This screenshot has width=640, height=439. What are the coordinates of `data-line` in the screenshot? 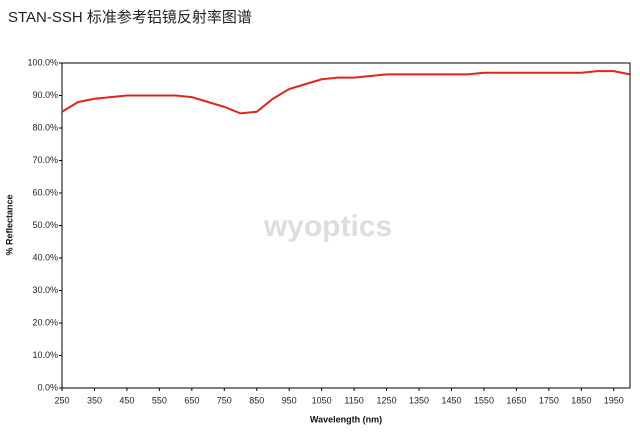 It's located at (346, 92).